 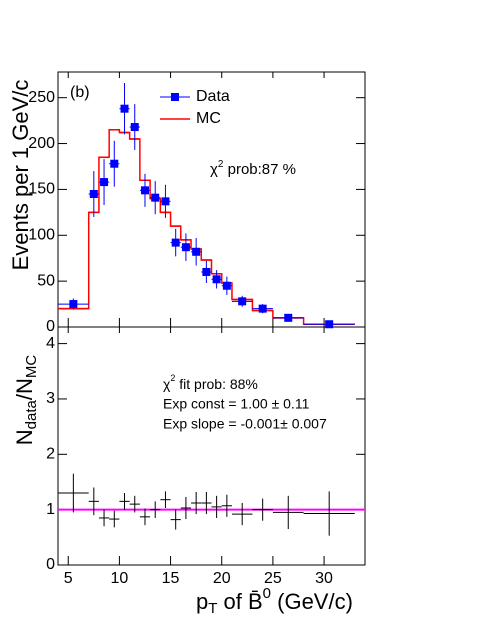 What do you see at coordinates (80, 92) in the screenshot?
I see `panel-label: (b)` at bounding box center [80, 92].